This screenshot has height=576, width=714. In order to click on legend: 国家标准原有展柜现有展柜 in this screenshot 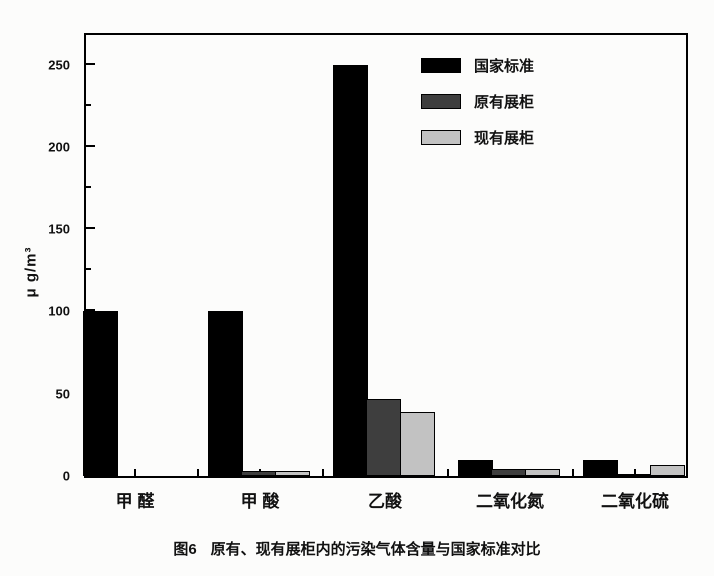, I will do `click(477, 109)`.